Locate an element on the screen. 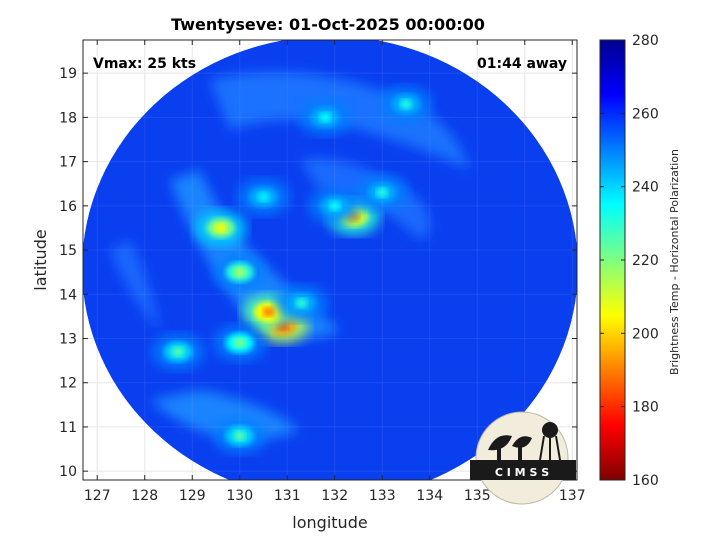  vmax-label: Vmax: 25 kts is located at coordinates (144, 64).